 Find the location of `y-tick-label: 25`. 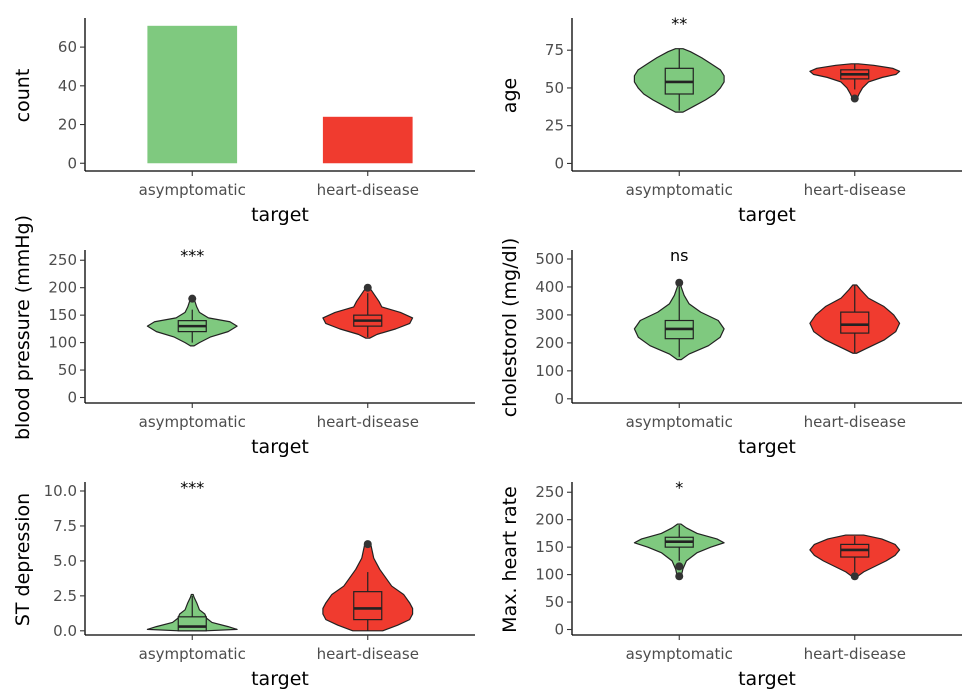

y-tick-label: 25 is located at coordinates (554, 126).